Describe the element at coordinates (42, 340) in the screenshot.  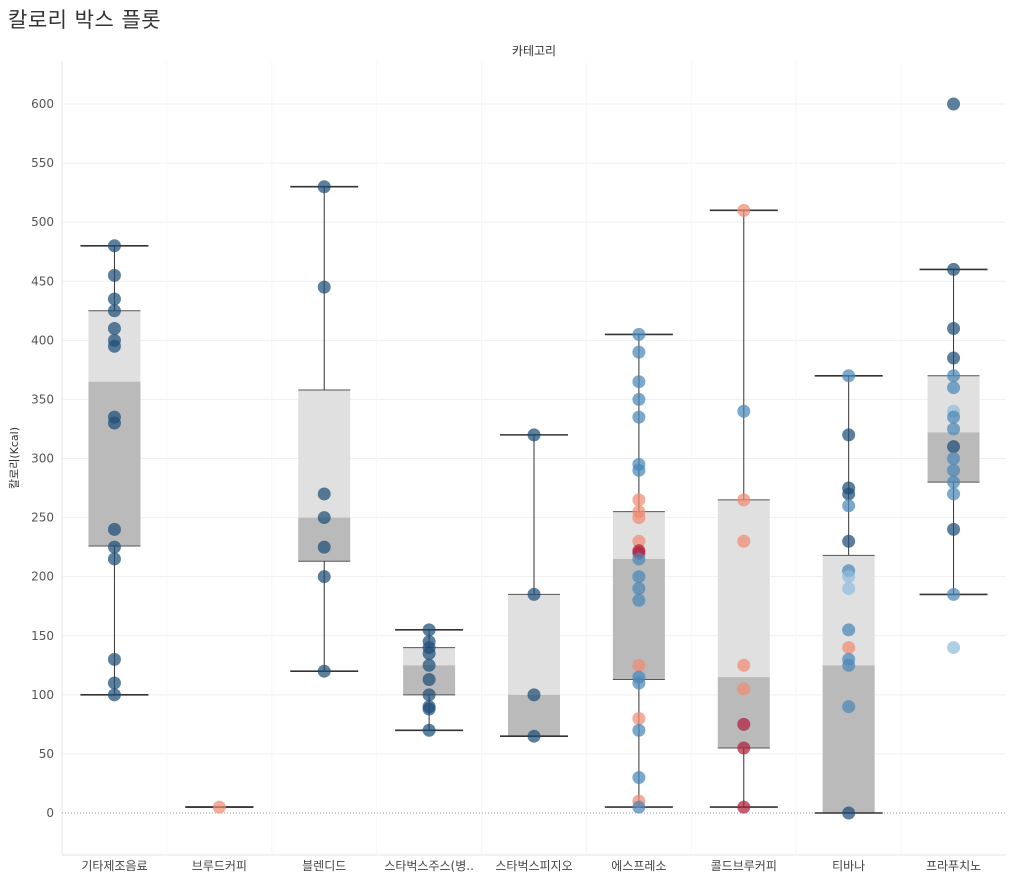
I see `y-tick-label: 400` at that location.